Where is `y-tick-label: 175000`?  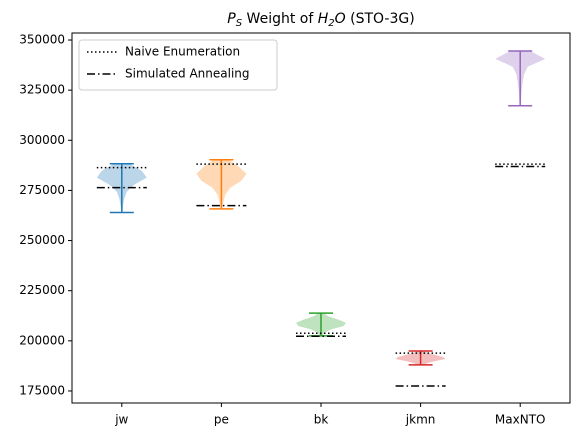 y-tick-label: 175000 is located at coordinates (42, 390).